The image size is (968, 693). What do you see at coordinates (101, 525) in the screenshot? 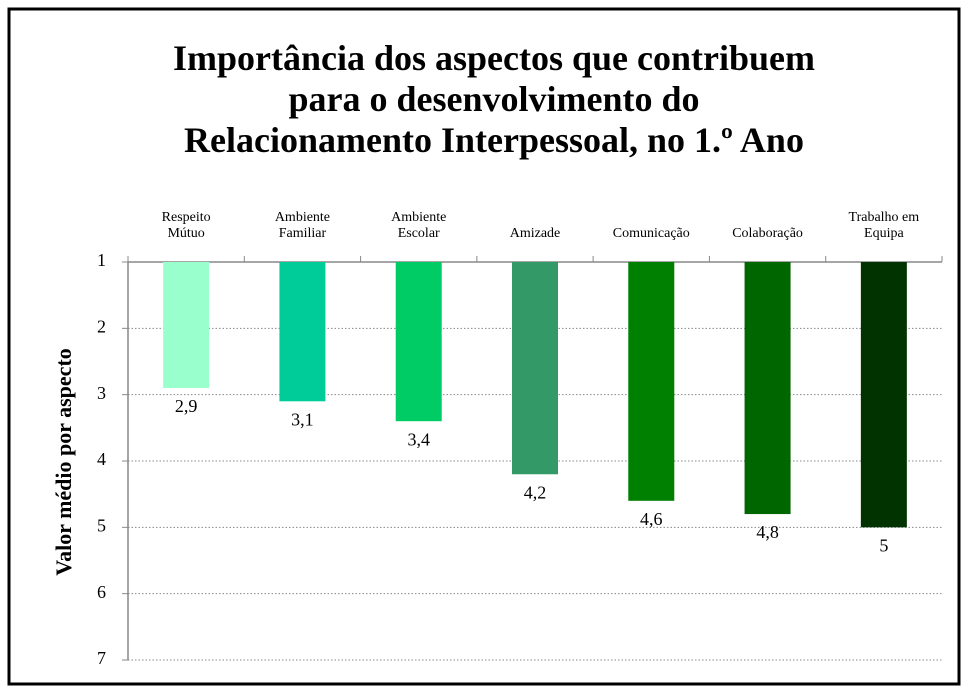
I see `y-tick-label: 5` at bounding box center [101, 525].